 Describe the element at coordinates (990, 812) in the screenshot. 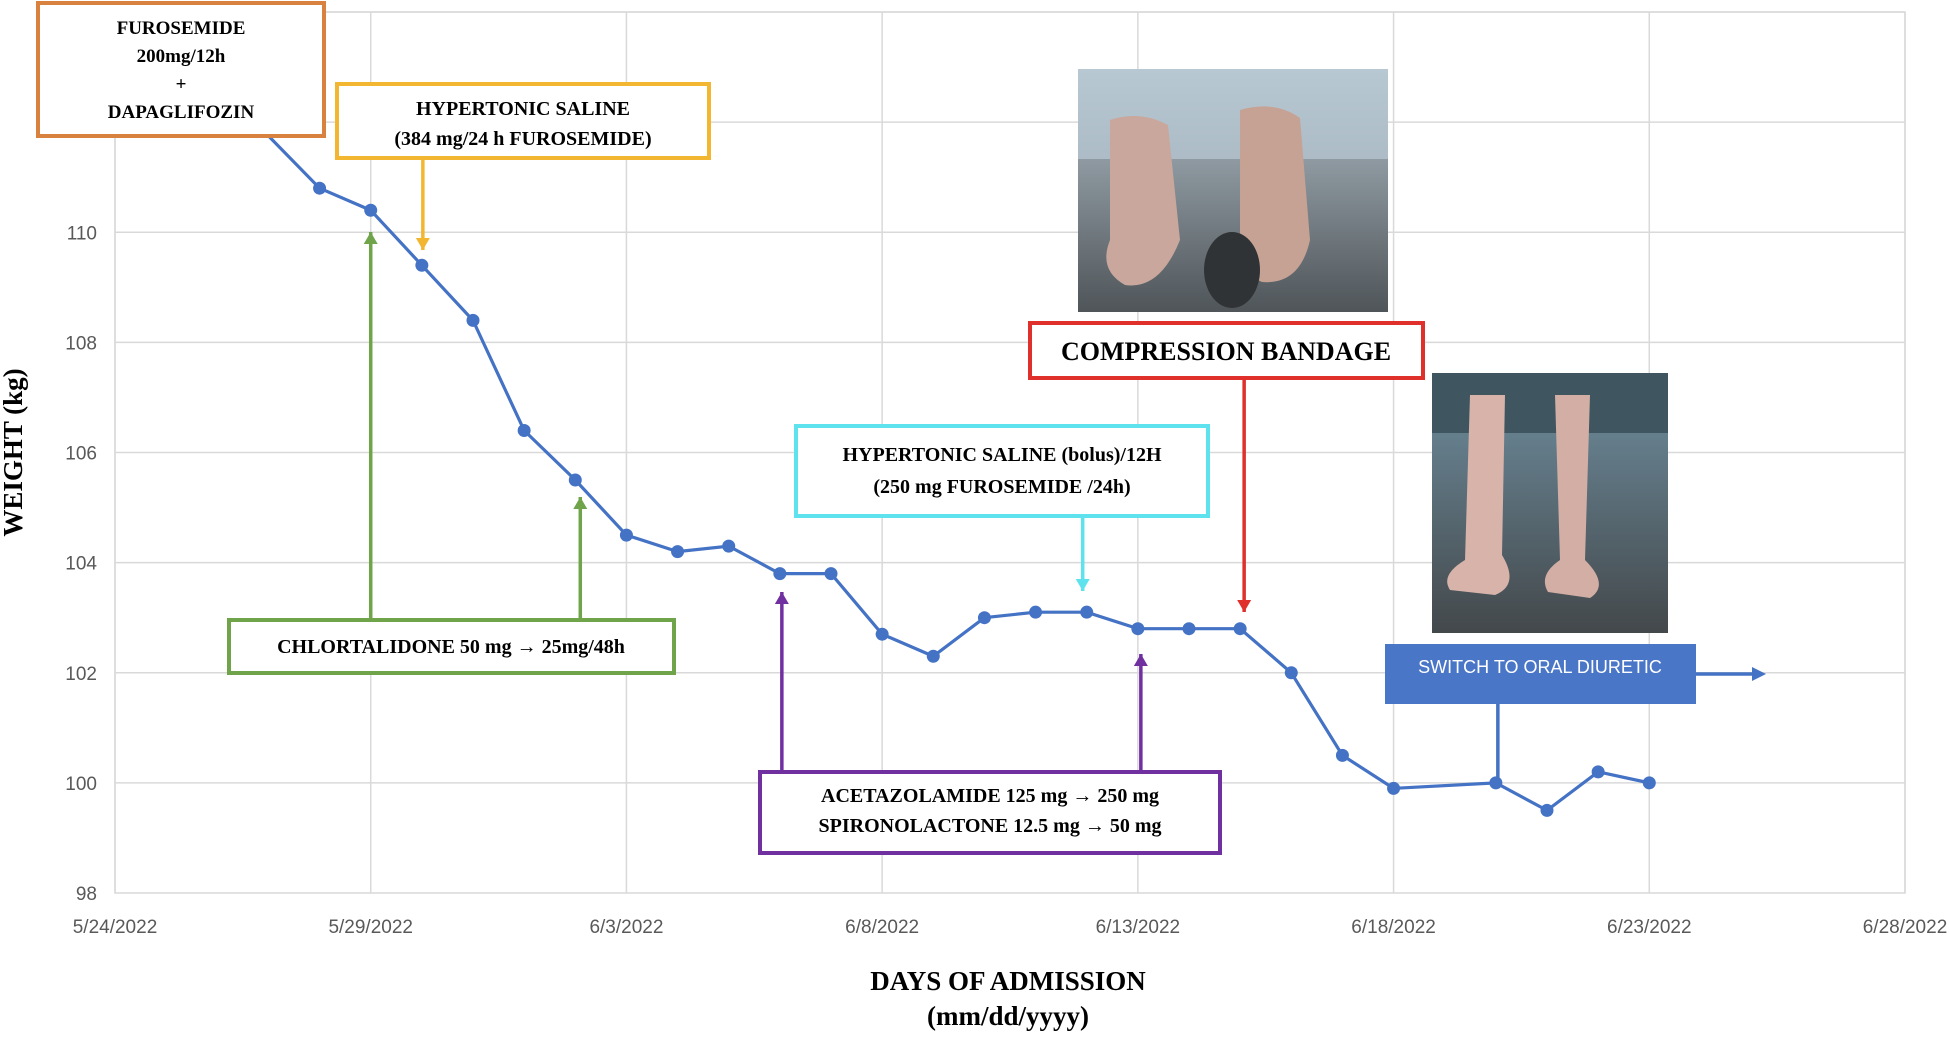

I see `acetazolamide-box` at that location.